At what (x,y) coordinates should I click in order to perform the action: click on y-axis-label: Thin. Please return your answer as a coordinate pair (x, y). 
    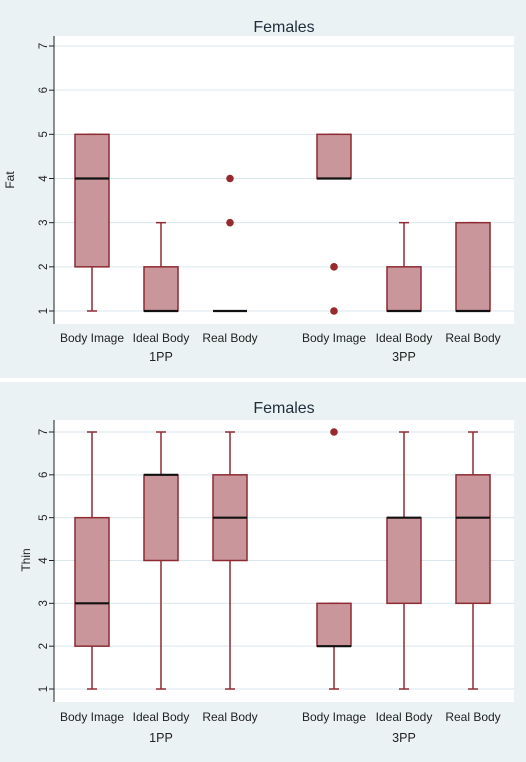
    Looking at the image, I should click on (26, 559).